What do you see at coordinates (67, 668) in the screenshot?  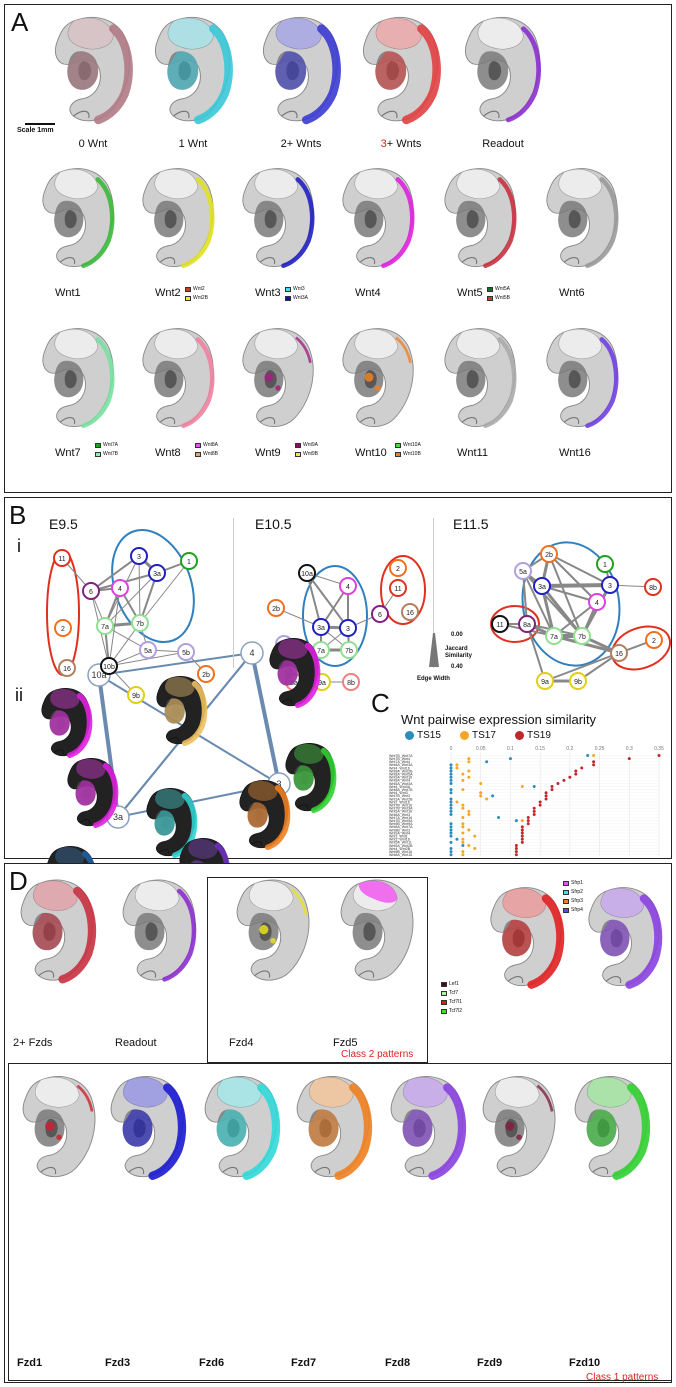 I see `network-node: 16` at bounding box center [67, 668].